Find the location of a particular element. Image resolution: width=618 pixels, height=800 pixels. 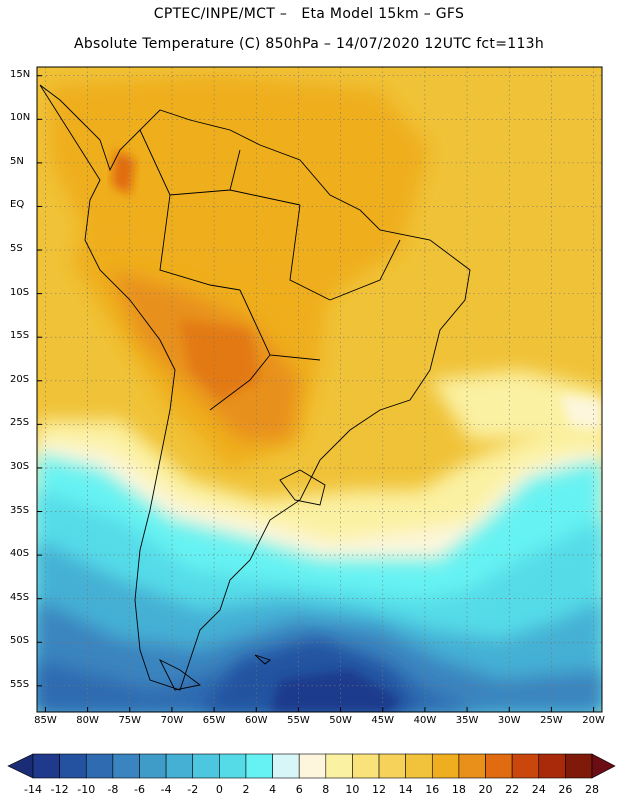

lat-label: 40S is located at coordinates (20, 554).